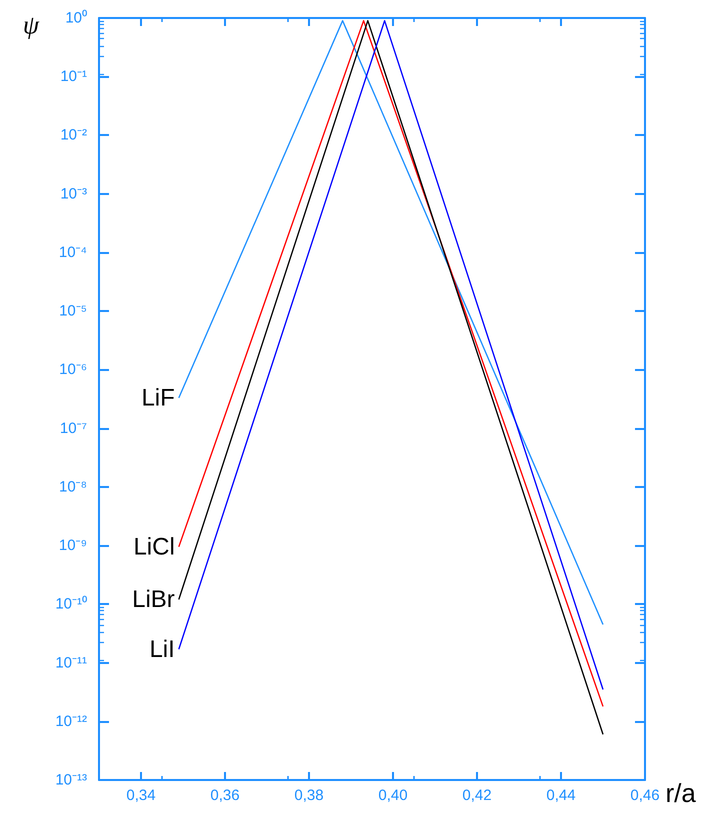 The image size is (720, 821). Describe the element at coordinates (73, 193) in the screenshot. I see `y-tick-label: 10⁻³` at that location.